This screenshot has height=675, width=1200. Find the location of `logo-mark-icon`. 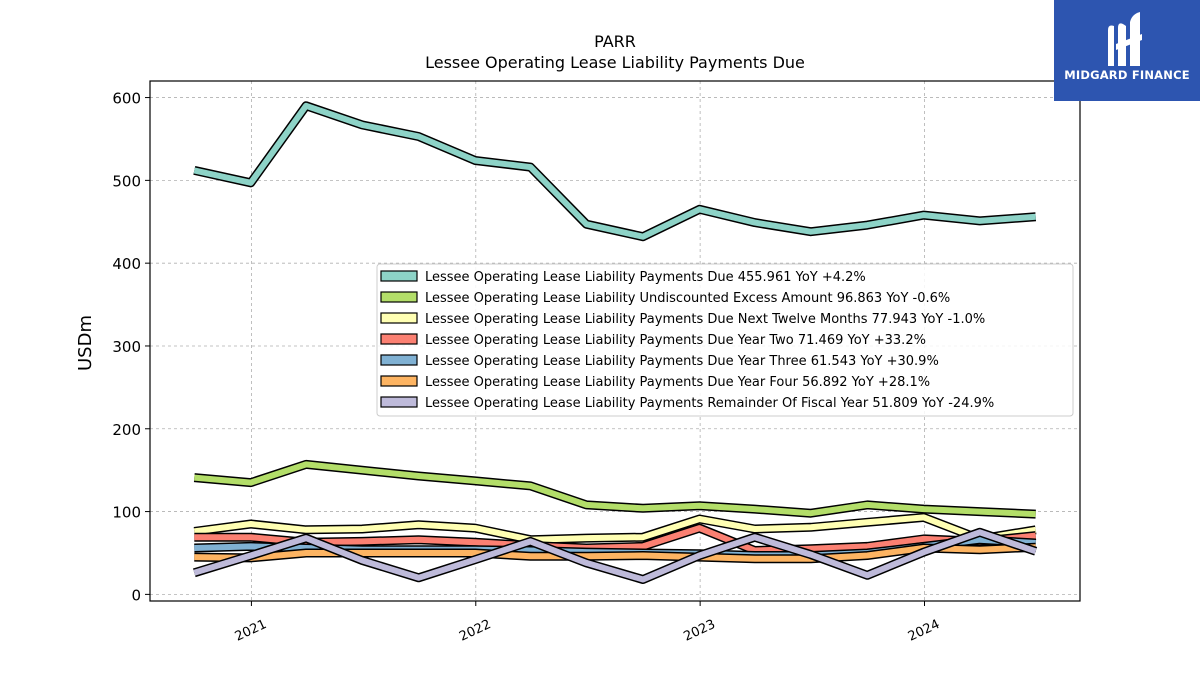

logo-mark-icon is located at coordinates (1125, 39).